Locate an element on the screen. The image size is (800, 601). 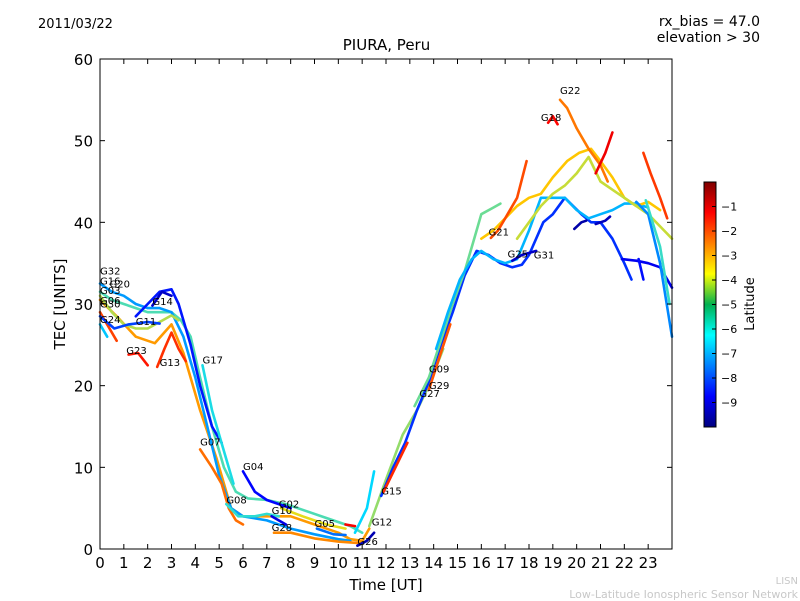
x-tick-label: 2 is located at coordinates (148, 563).